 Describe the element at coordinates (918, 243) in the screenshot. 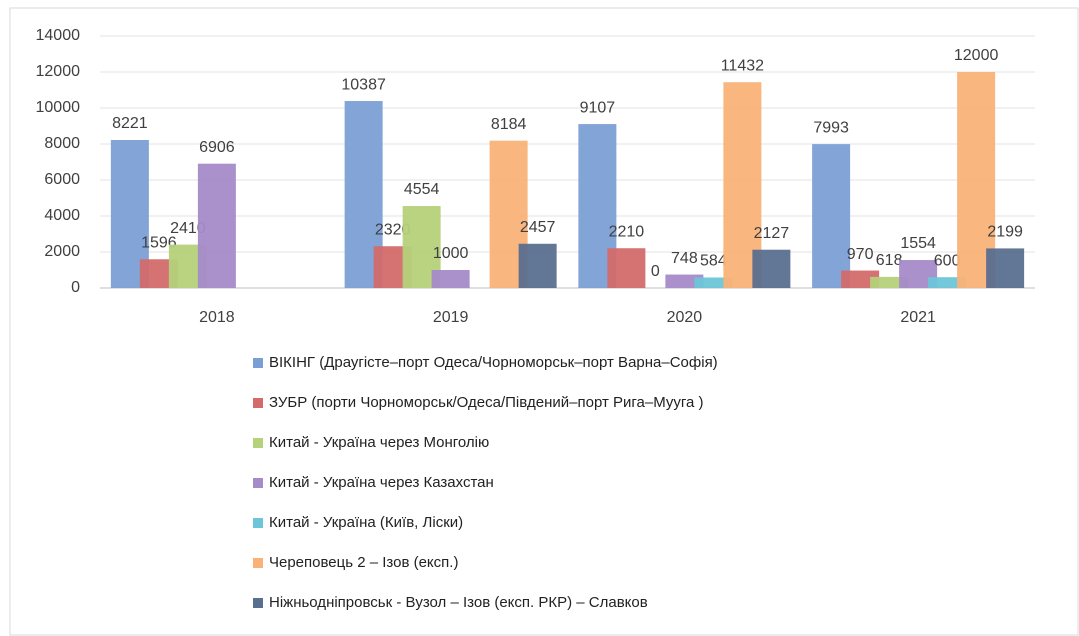

I see `data-label: 1554` at that location.